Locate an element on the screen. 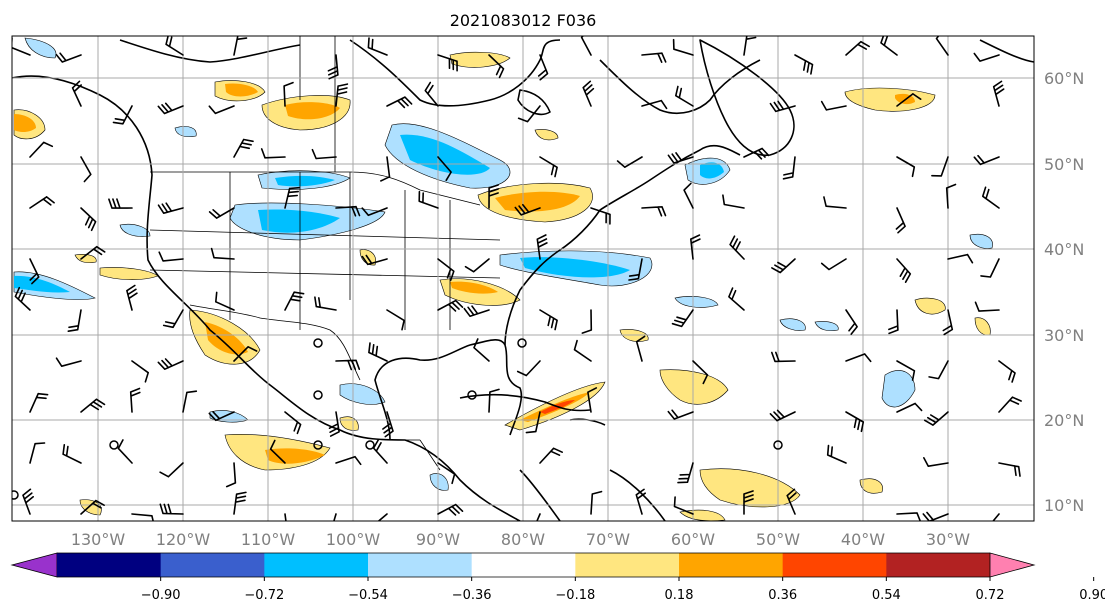 The height and width of the screenshot is (615, 1105). lon-label: 30°W is located at coordinates (948, 539).